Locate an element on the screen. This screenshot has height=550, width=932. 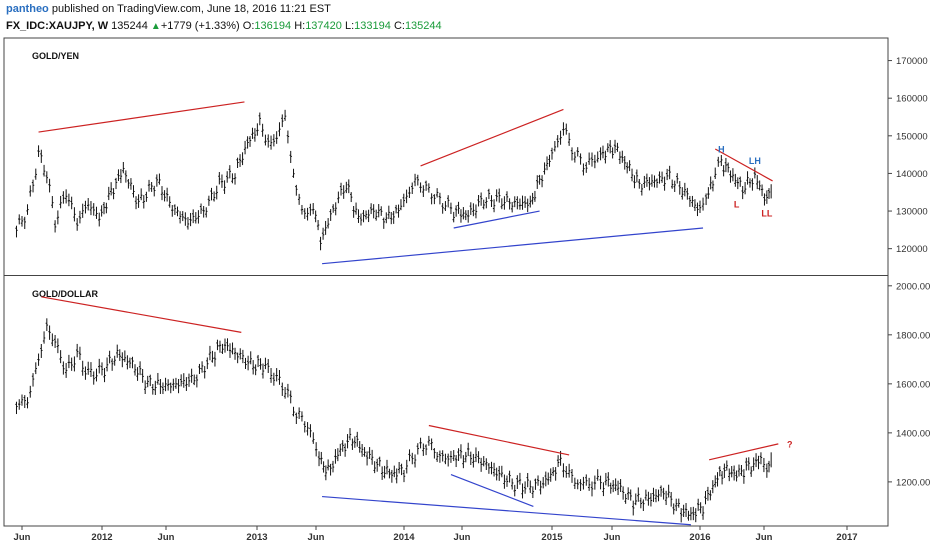
x-tick-label: 2017 is located at coordinates (846, 537).